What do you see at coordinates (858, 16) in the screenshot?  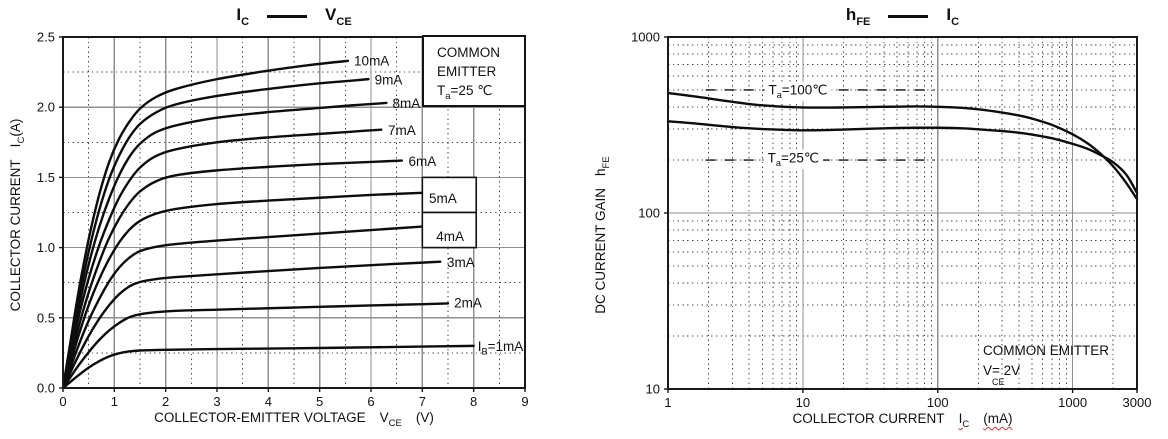 I see `title-hfe-symbol: hFE` at bounding box center [858, 16].